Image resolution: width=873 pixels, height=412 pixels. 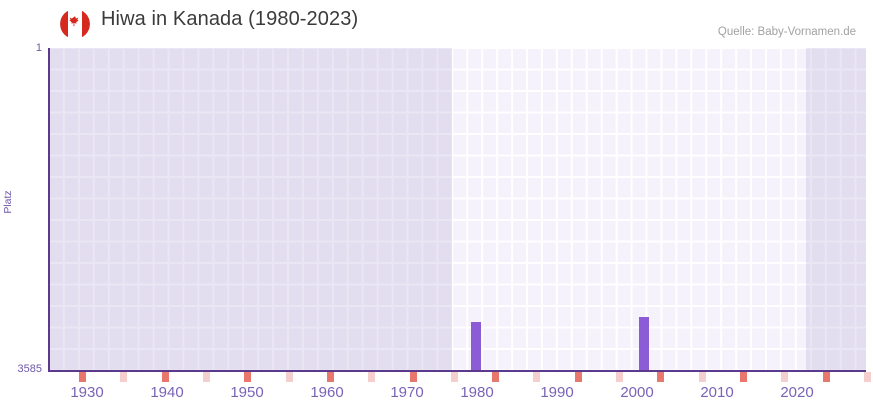 I want to click on x-tick-label-1980: 1980, so click(x=477, y=392).